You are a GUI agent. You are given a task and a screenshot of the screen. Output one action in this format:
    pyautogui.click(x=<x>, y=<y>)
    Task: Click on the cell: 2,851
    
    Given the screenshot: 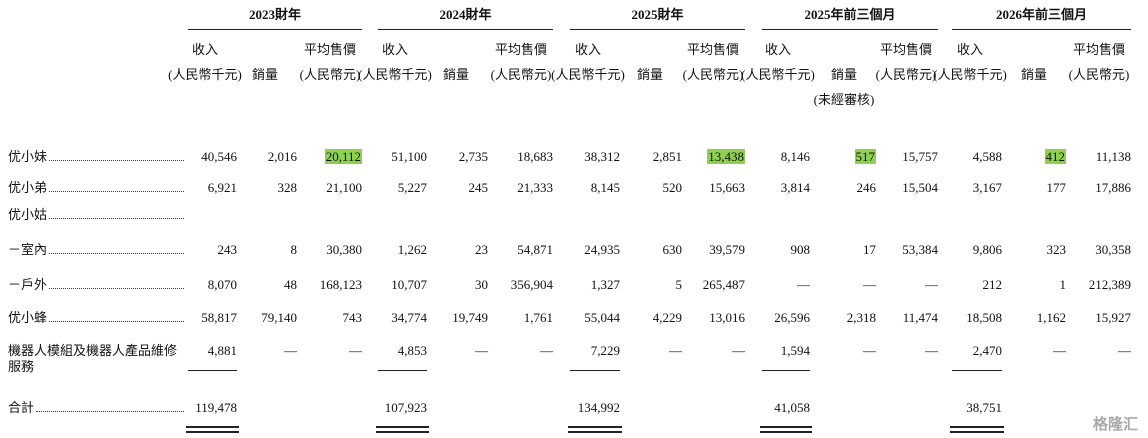 What is the action you would take?
    pyautogui.click(x=651, y=157)
    